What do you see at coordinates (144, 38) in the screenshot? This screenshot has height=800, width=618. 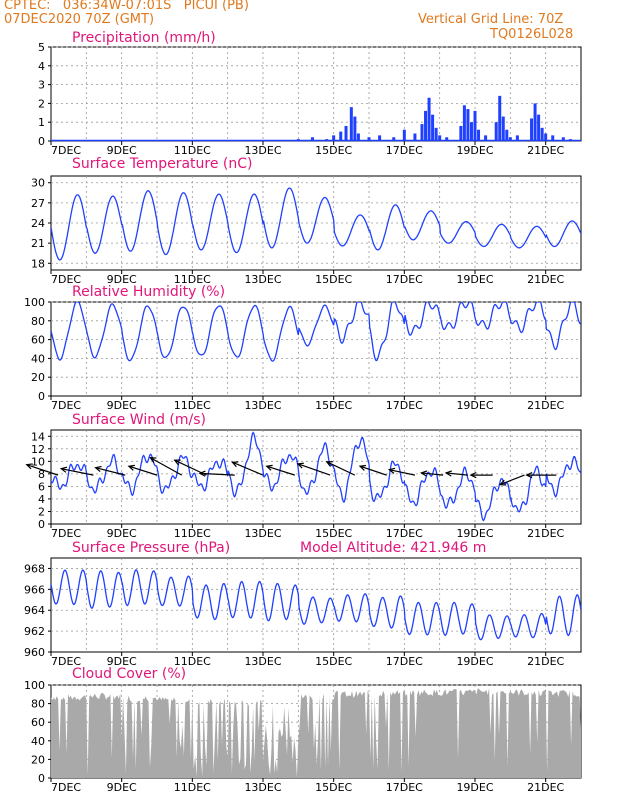 I see `panel-title: Precipitation (mm/h)` at bounding box center [144, 38].